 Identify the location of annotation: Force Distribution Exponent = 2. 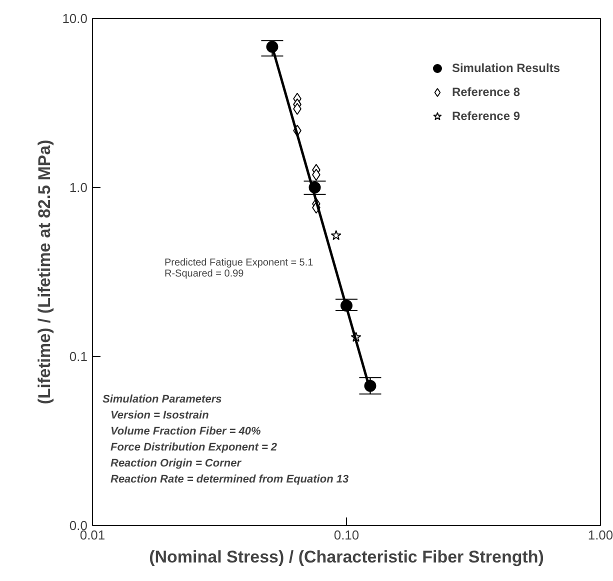
(194, 448).